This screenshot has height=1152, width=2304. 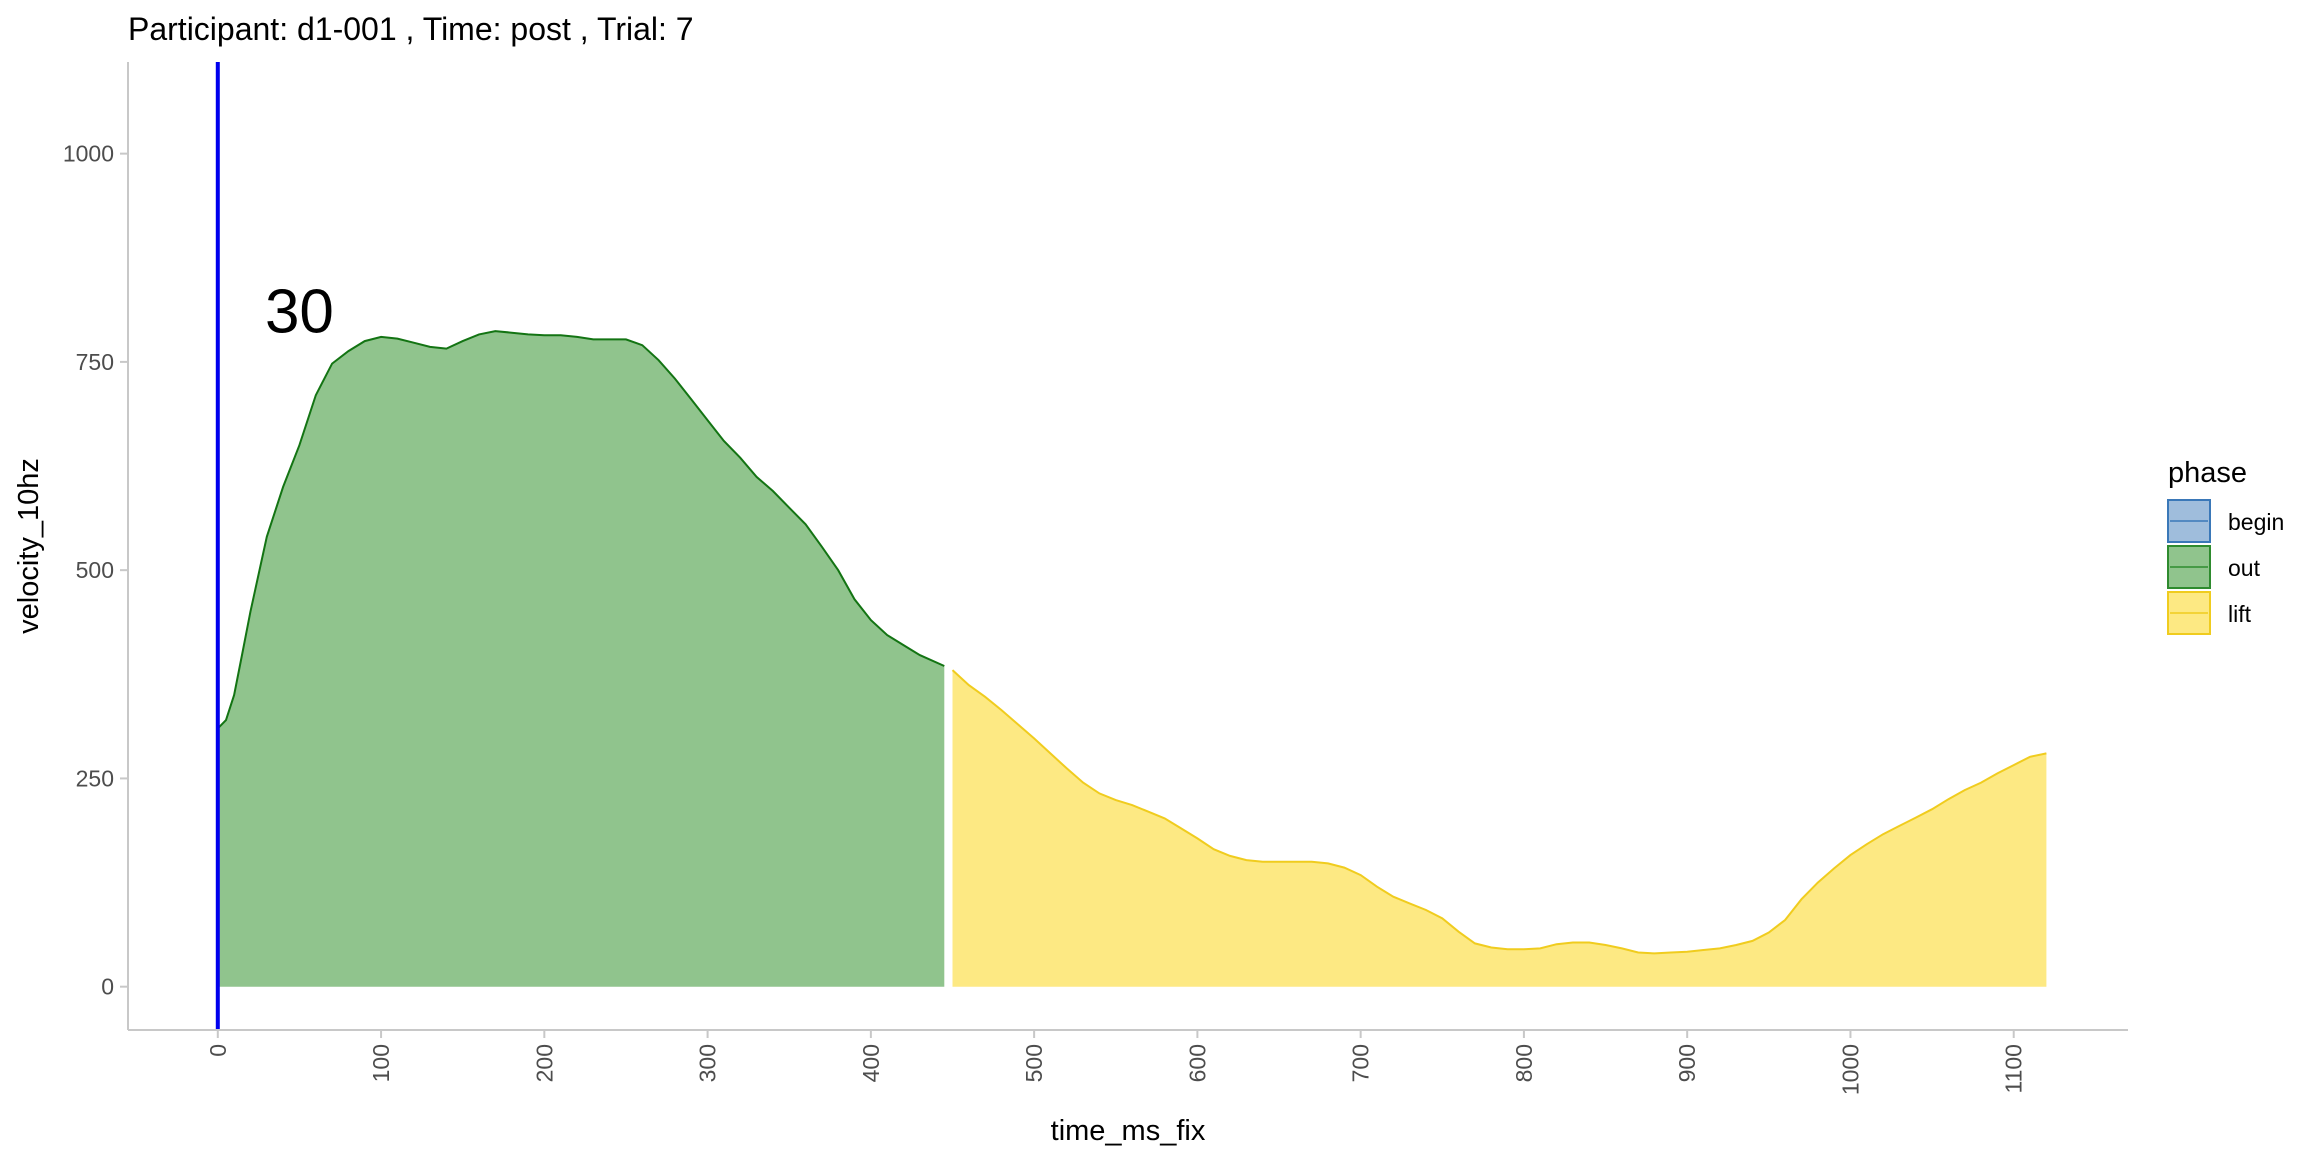 I want to click on y-axis-ticks: 0 250 500 750 1000, so click(x=95, y=570).